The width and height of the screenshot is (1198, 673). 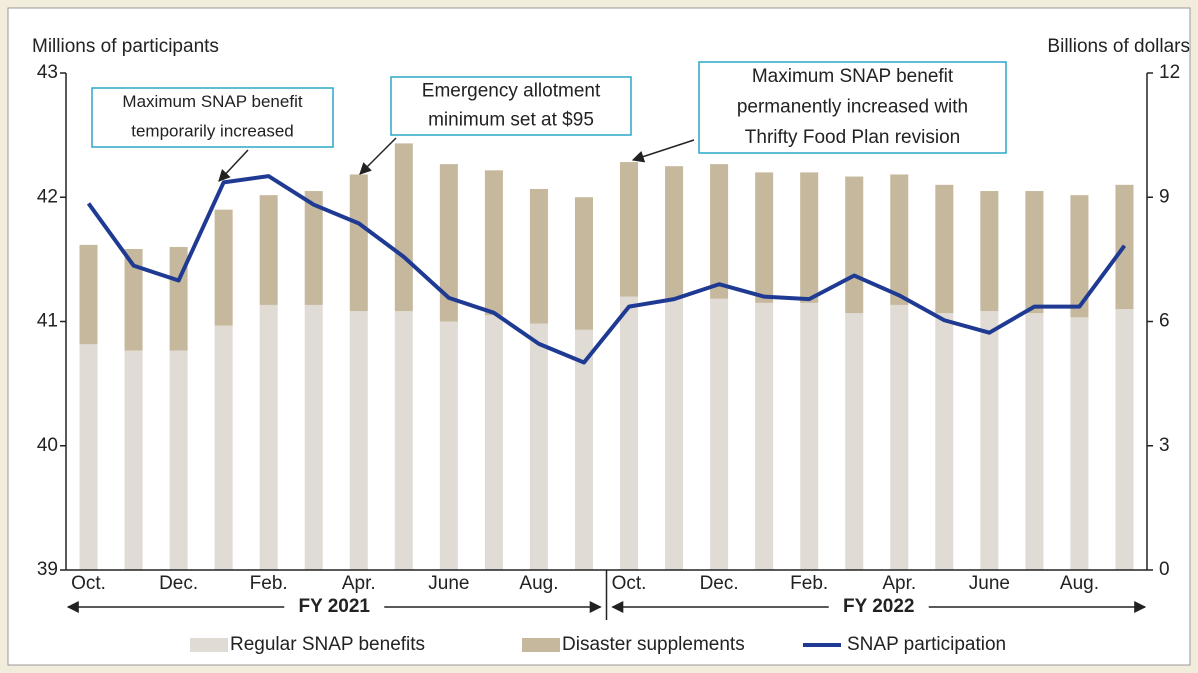 What do you see at coordinates (878, 606) in the screenshot?
I see `group-label: FY 2022` at bounding box center [878, 606].